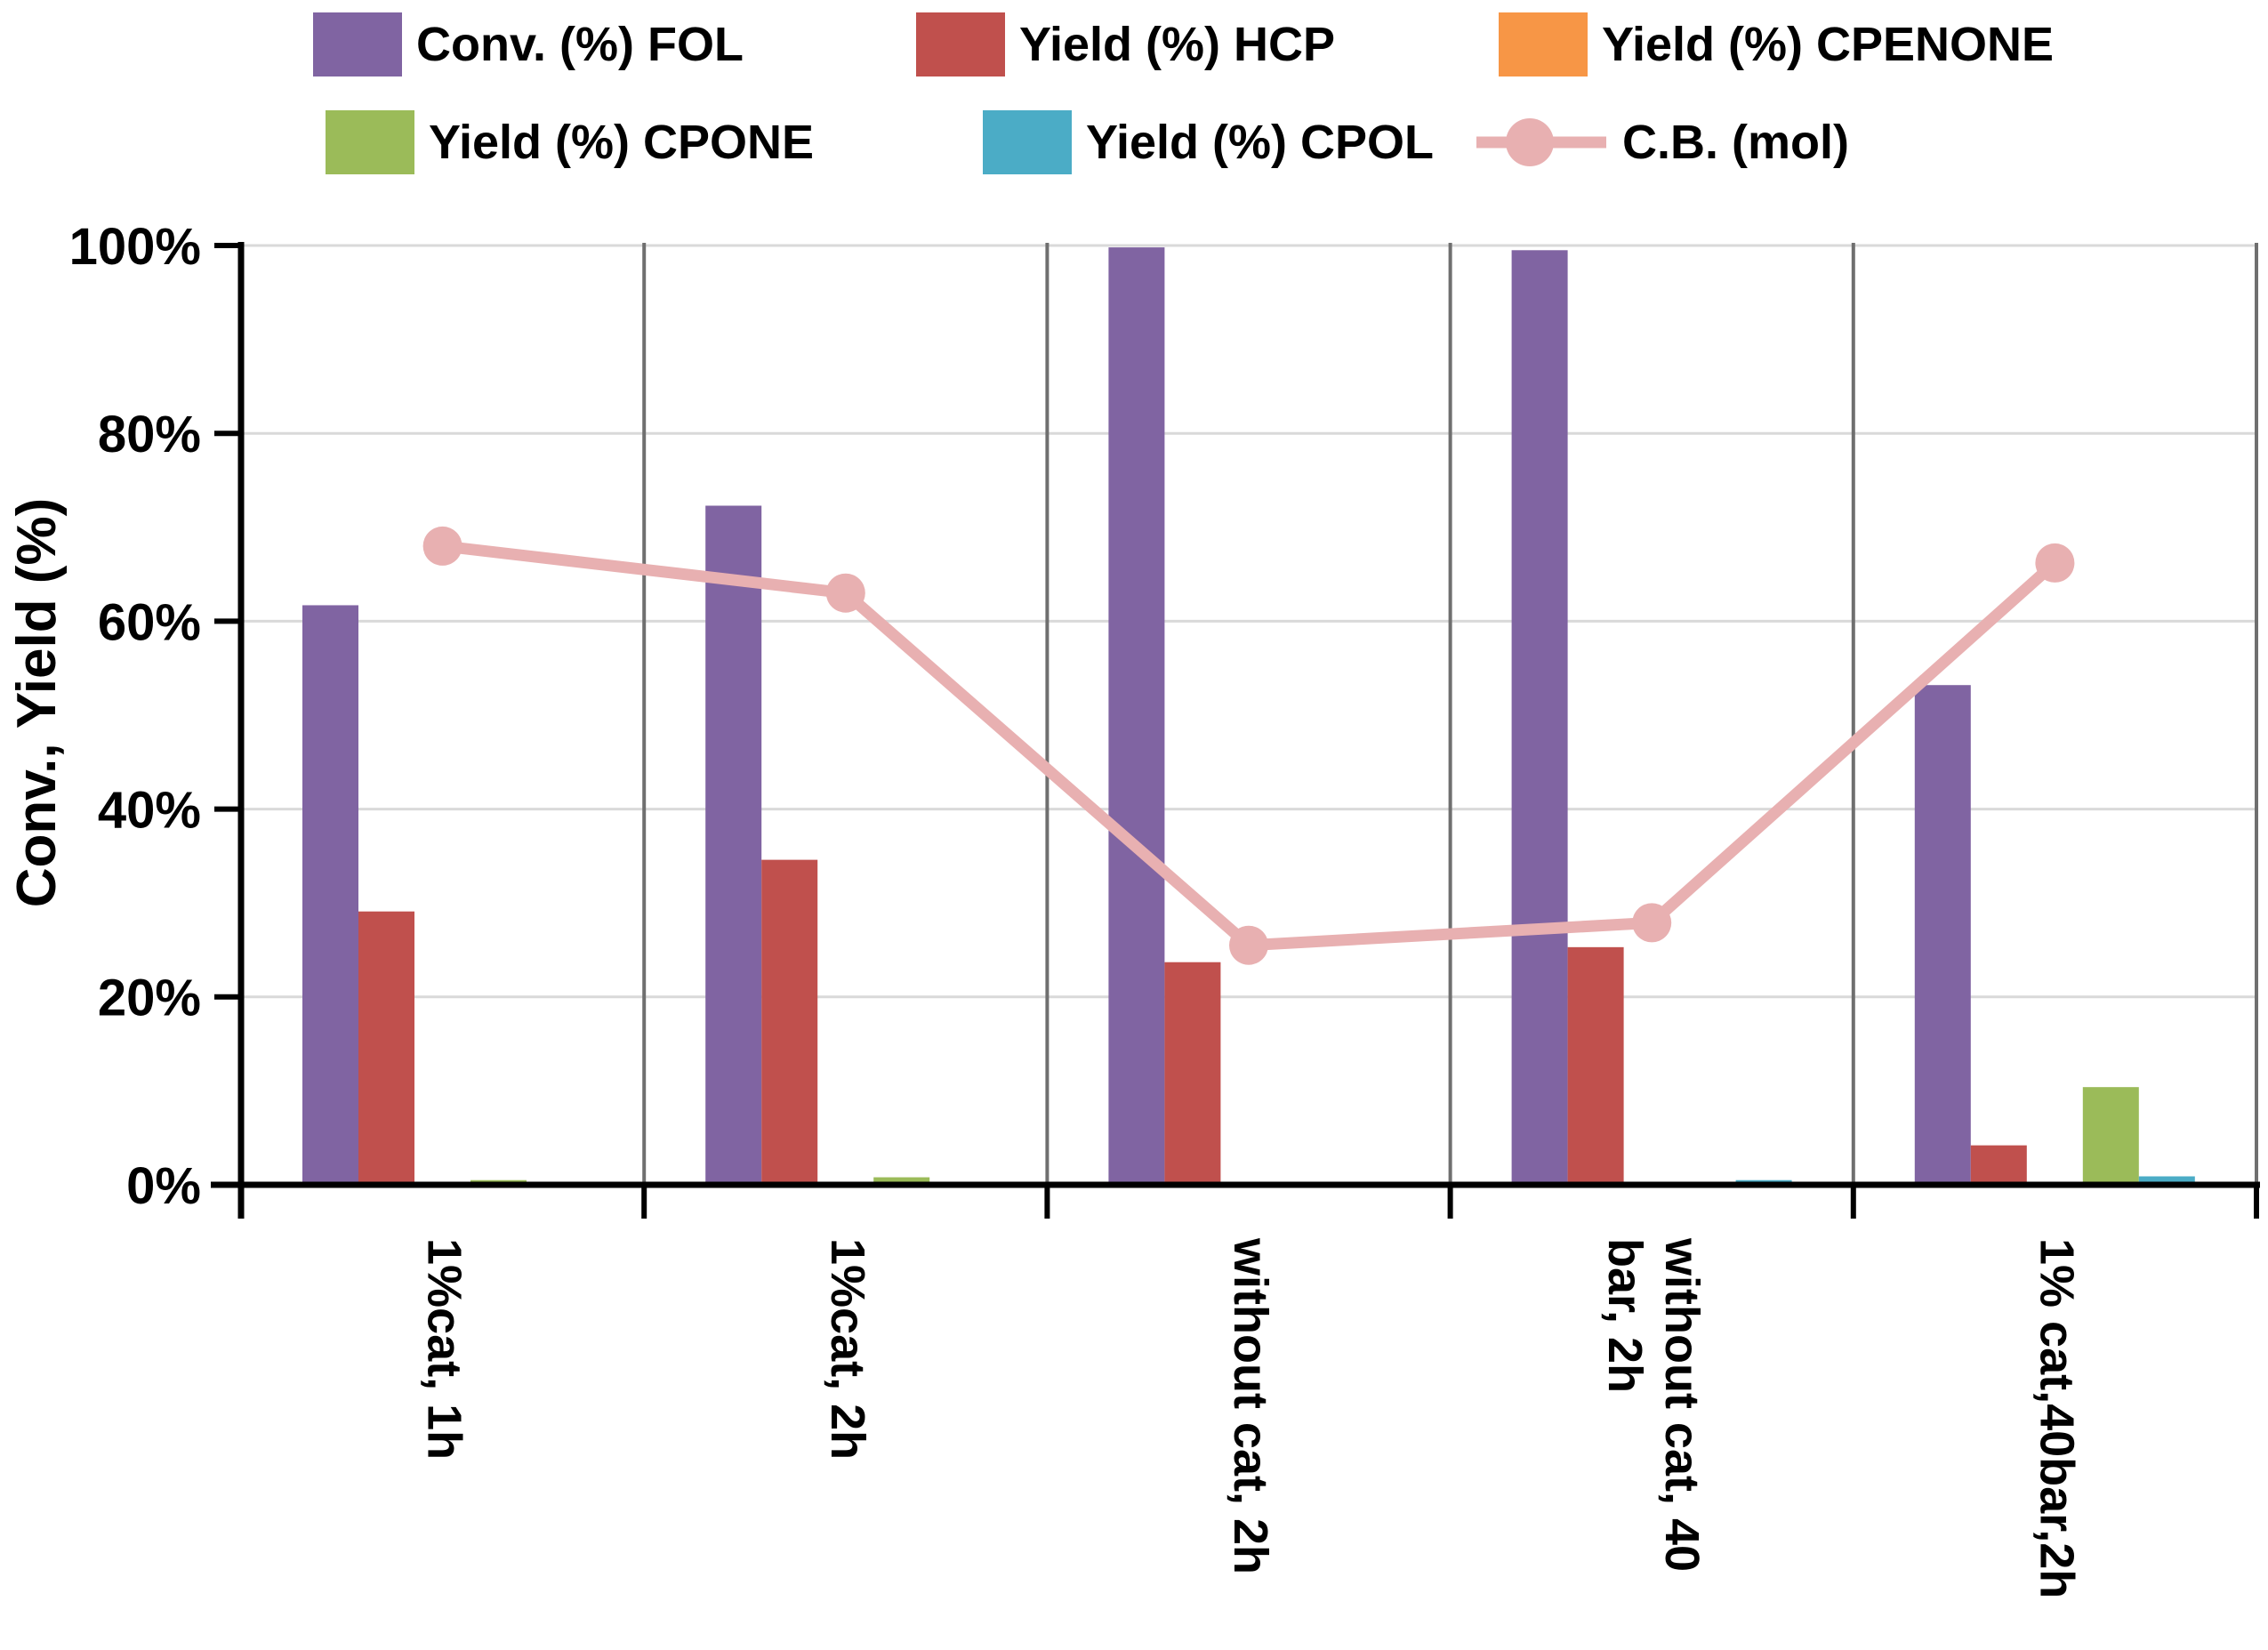 This screenshot has height=1650, width=2268. I want to click on x-category-label-2: without cat, 2h, so click(1250, 1405).